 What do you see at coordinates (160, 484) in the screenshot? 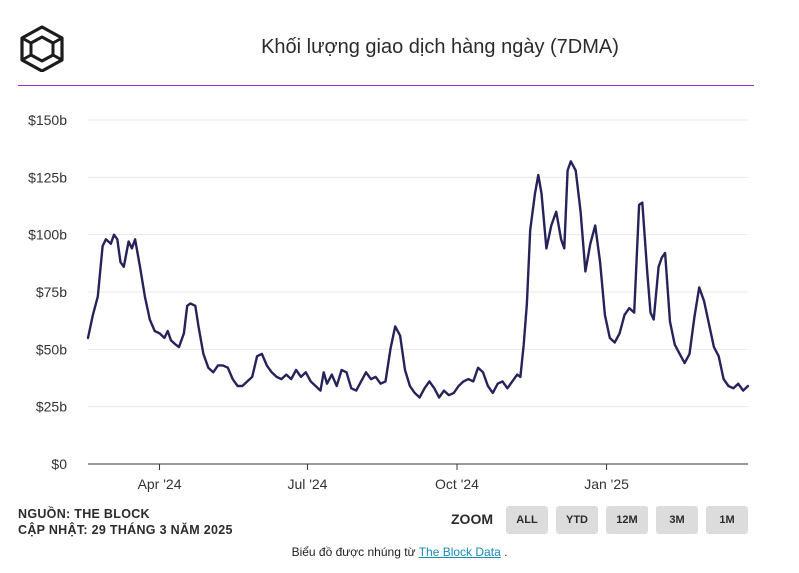
I see `x-tick-label: Apr '24` at bounding box center [160, 484].